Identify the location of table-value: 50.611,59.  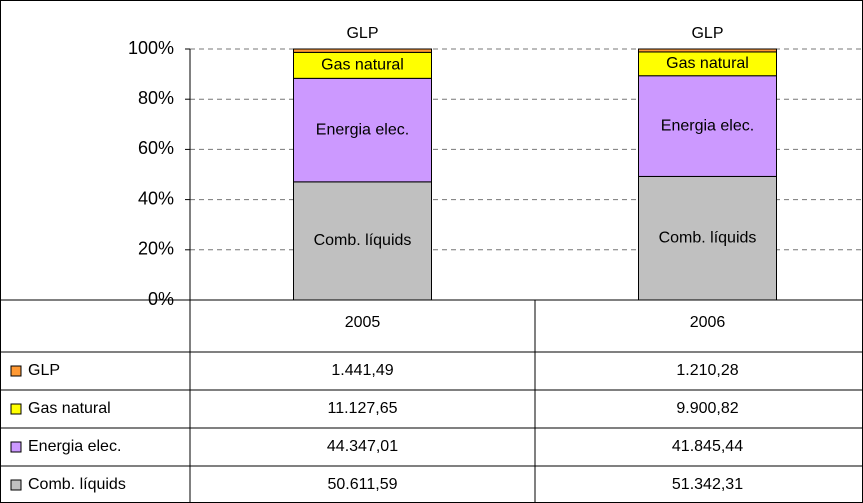
(363, 484).